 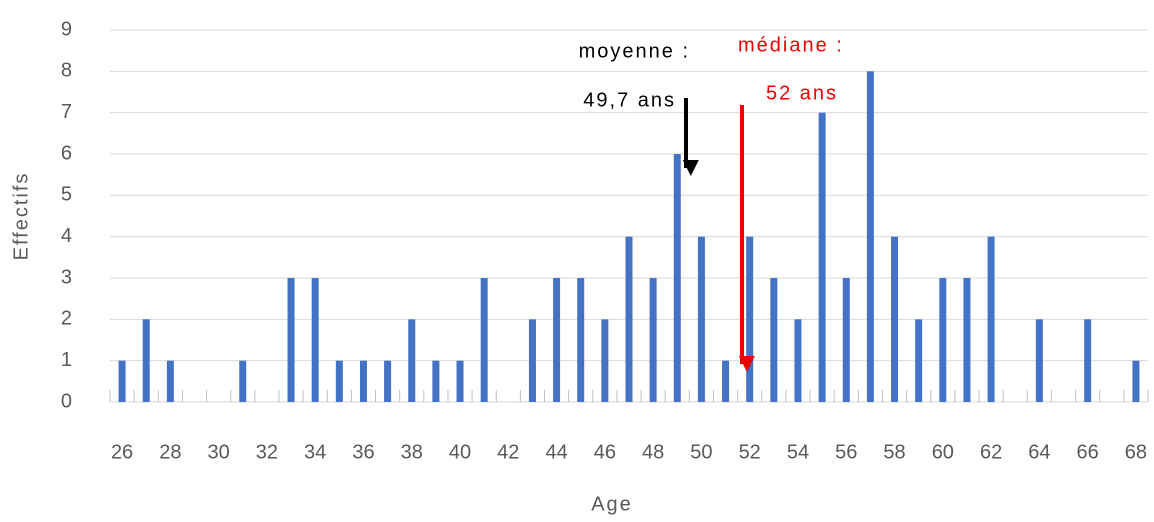 I want to click on y-tick-label: 2, so click(x=66, y=319).